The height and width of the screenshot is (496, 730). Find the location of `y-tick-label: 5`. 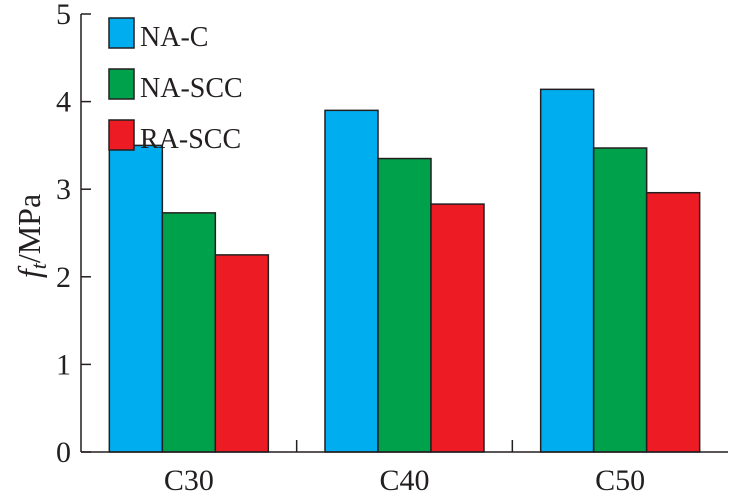

y-tick-label: 5 is located at coordinates (63, 15).